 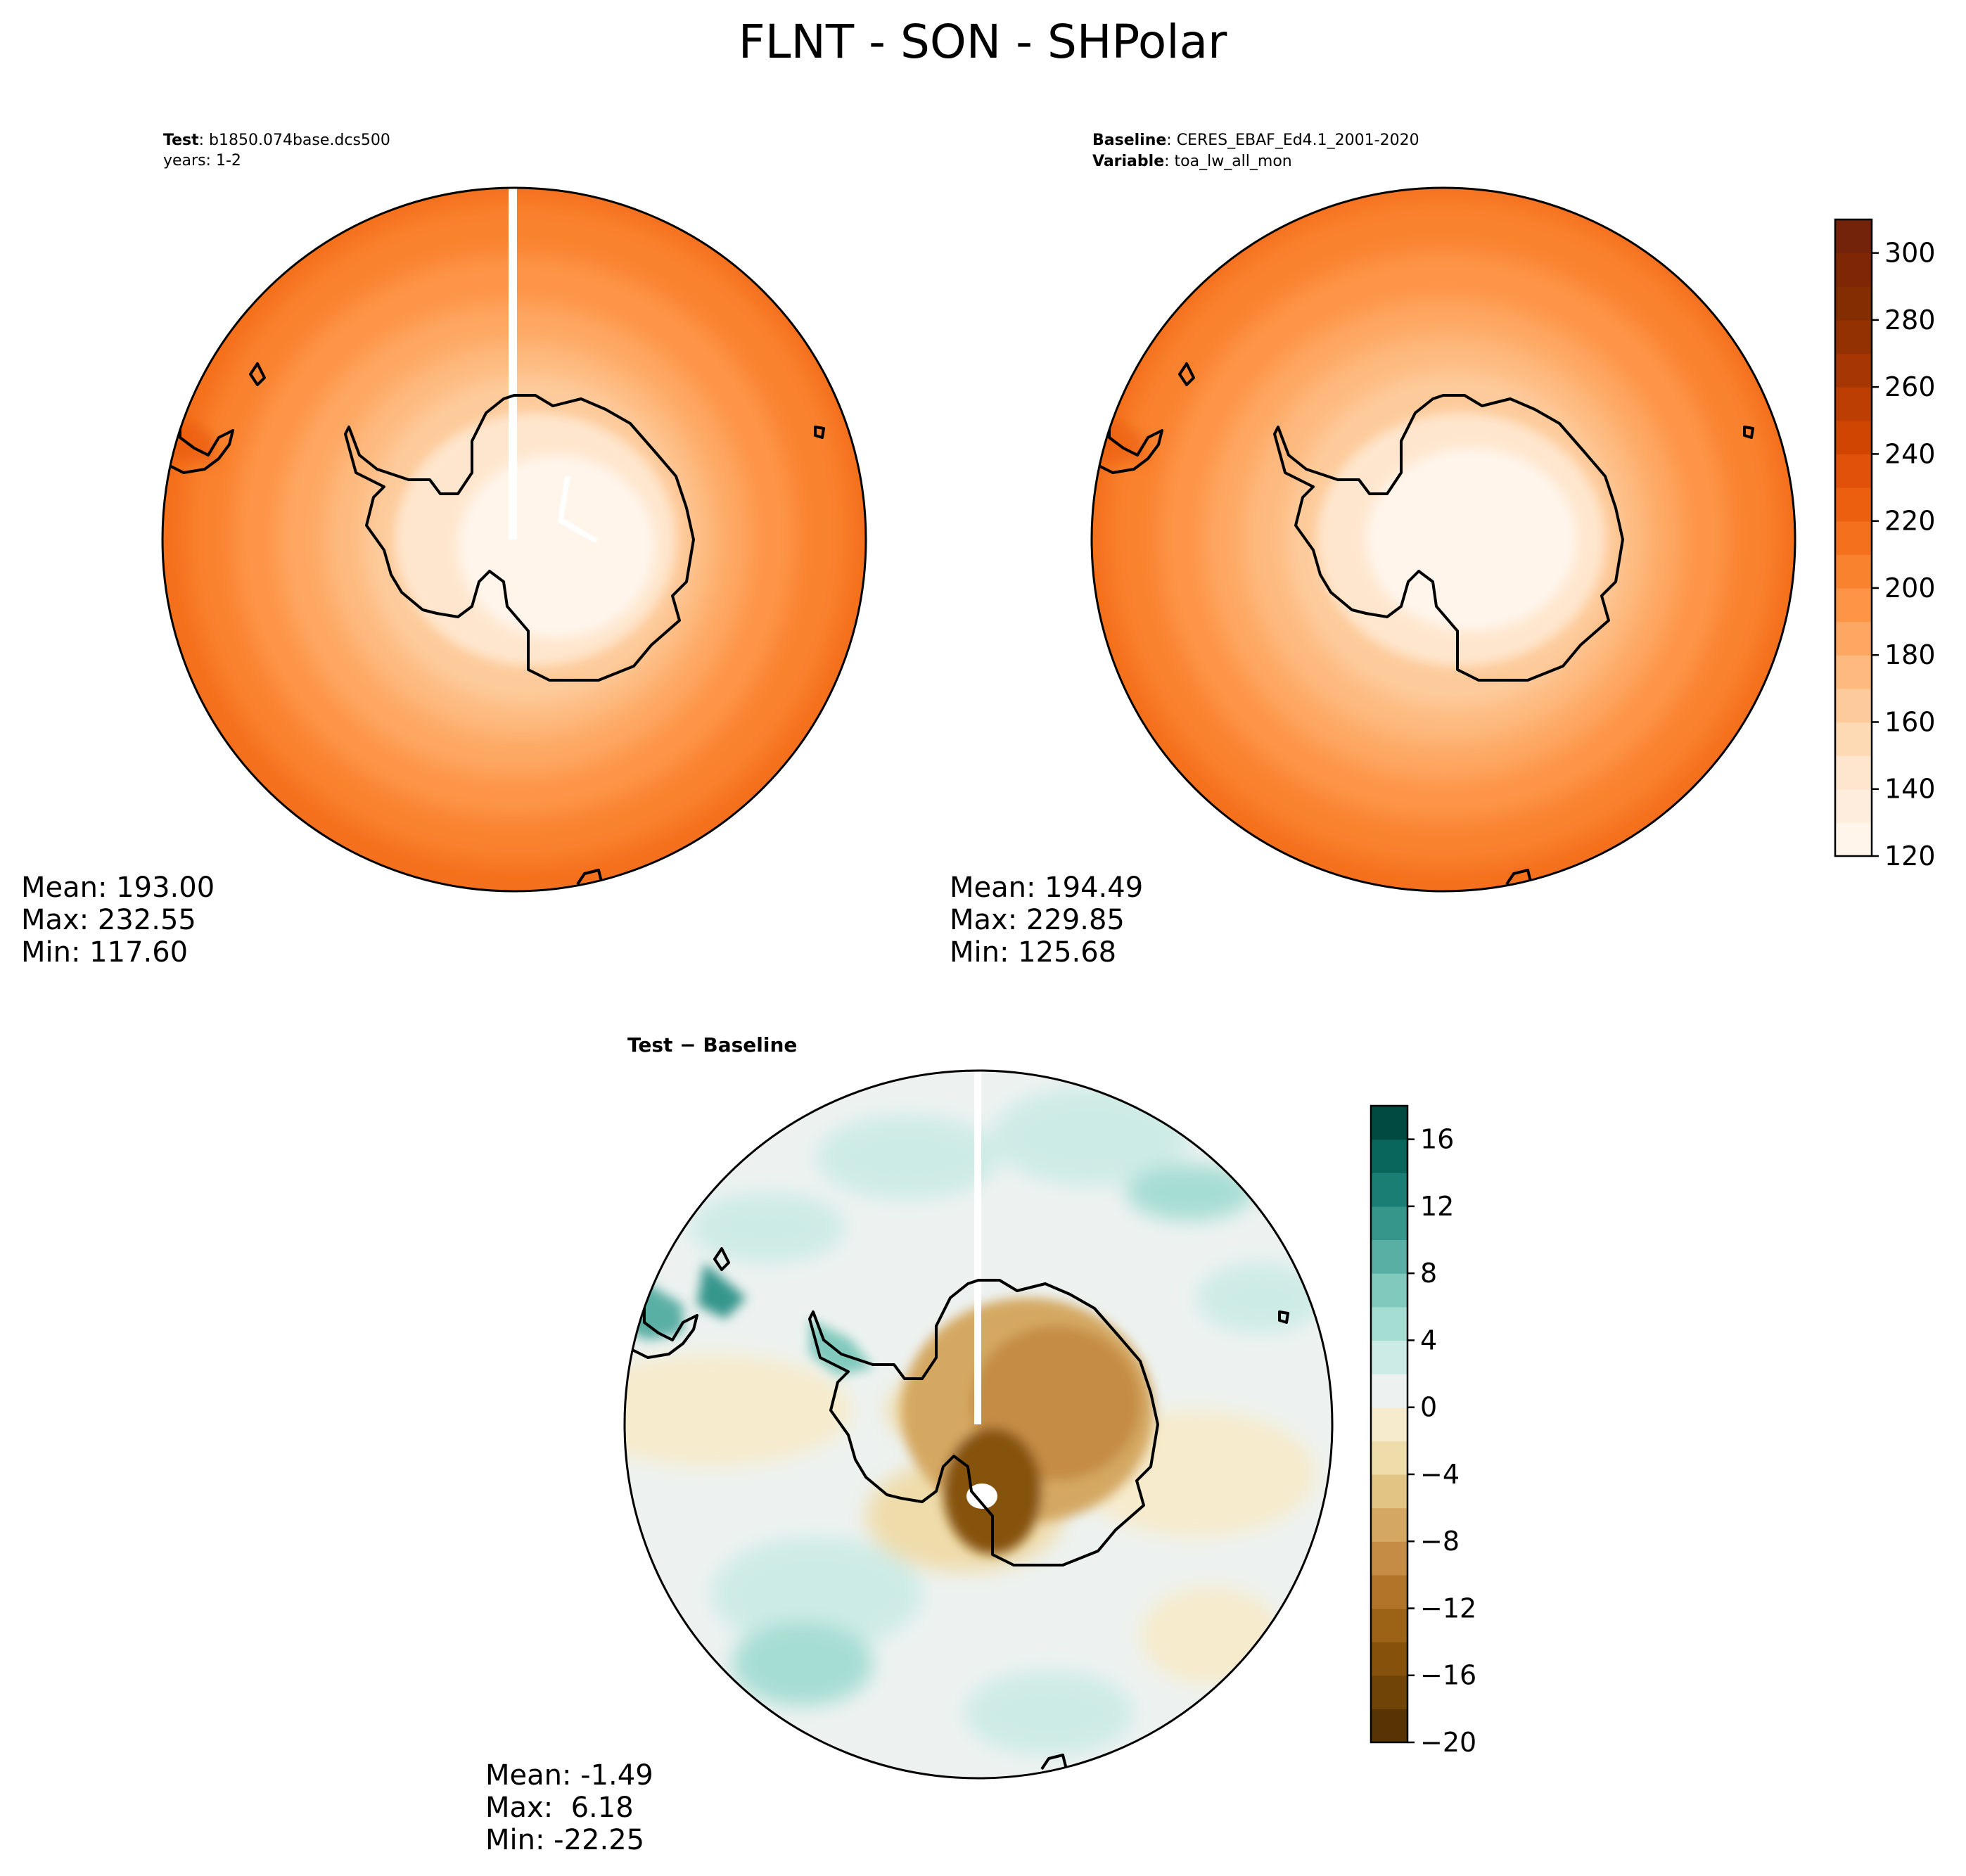 What do you see at coordinates (1910, 453) in the screenshot?
I see `main-colorbar-tick-label: 240` at bounding box center [1910, 453].